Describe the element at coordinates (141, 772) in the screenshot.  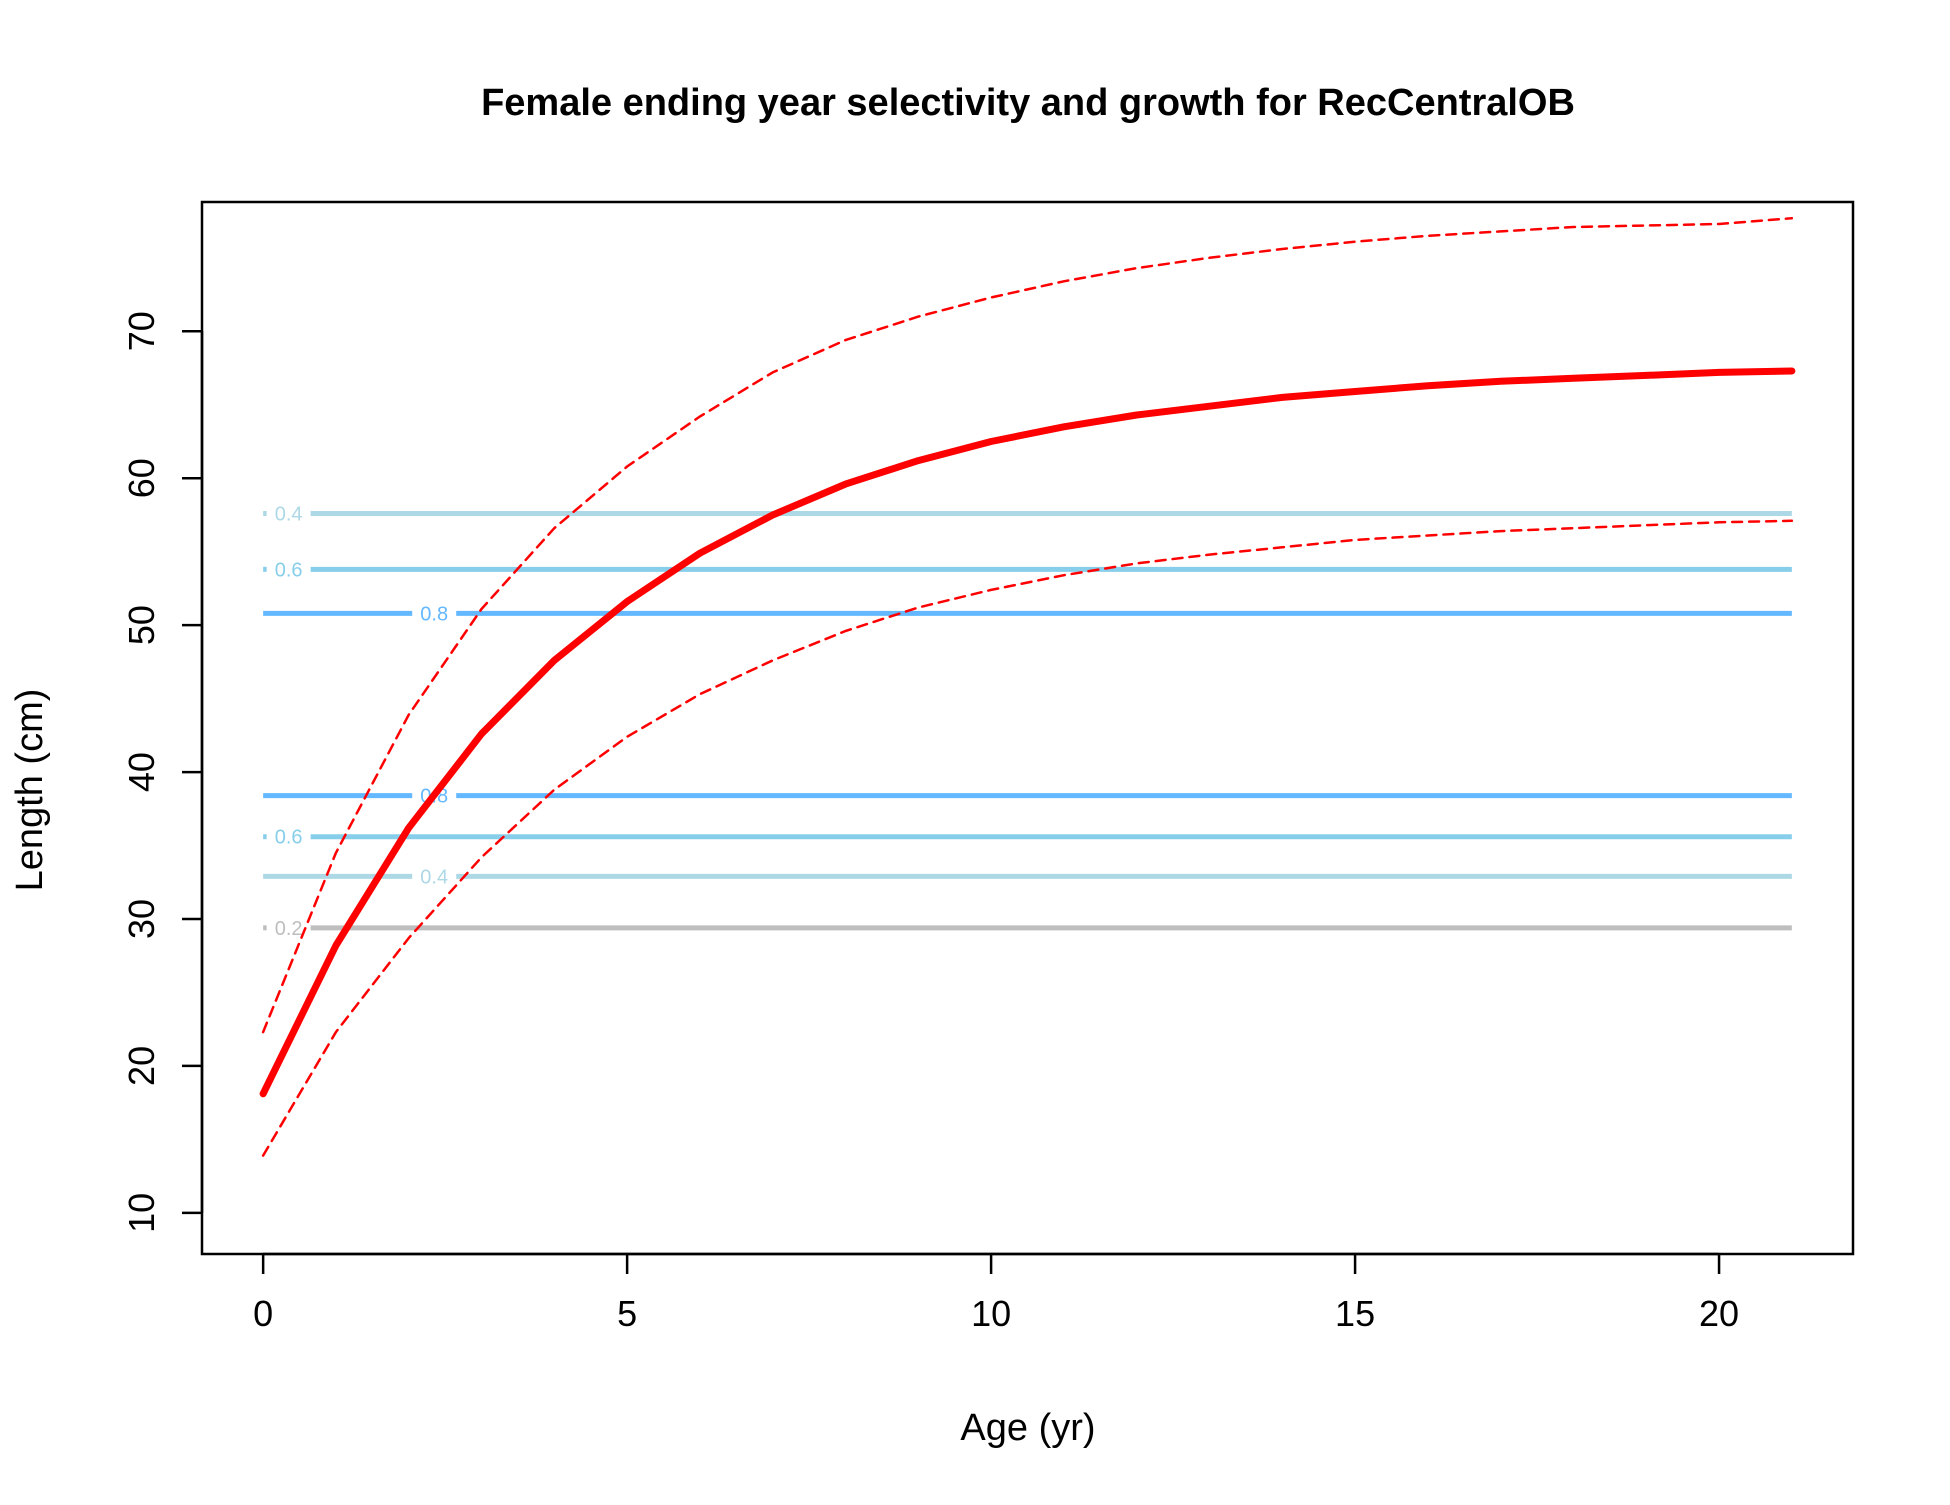
I see `y-tick-label: 40` at that location.